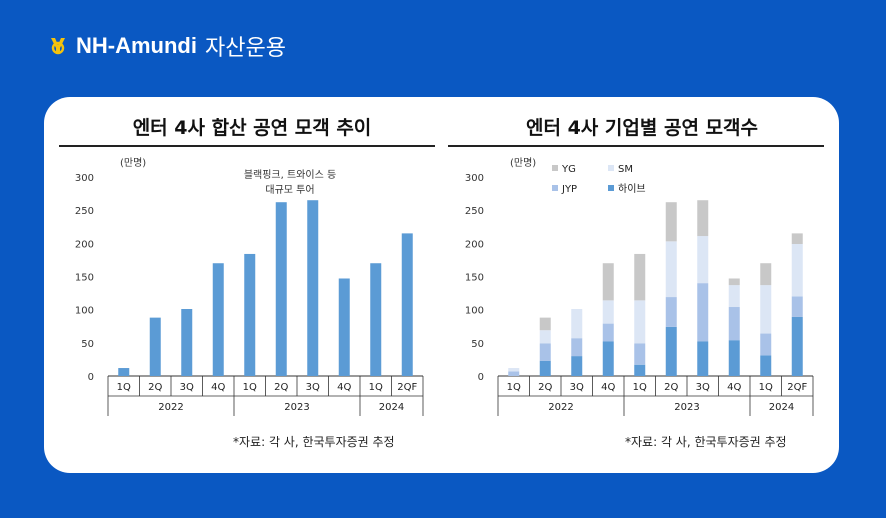 The image size is (886, 518). I want to click on legend-label: 하이브, so click(632, 188).